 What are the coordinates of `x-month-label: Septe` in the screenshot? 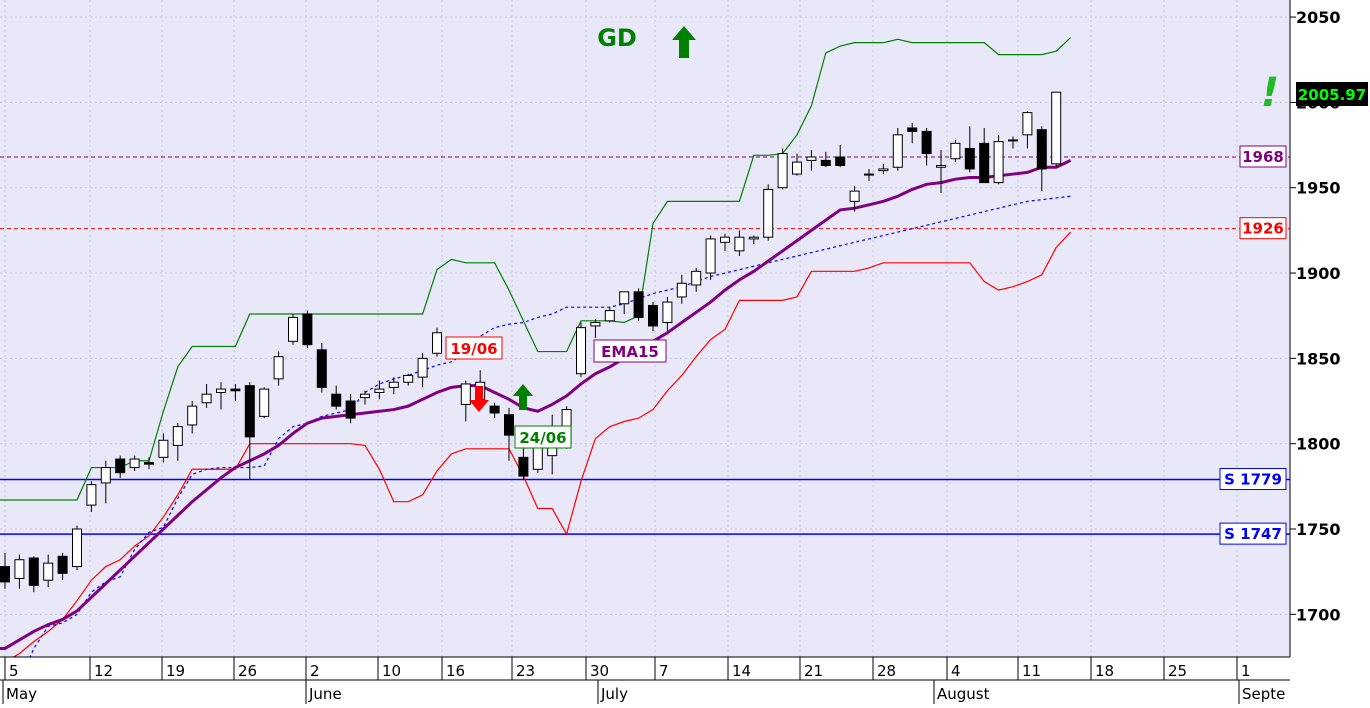 It's located at (1263, 694).